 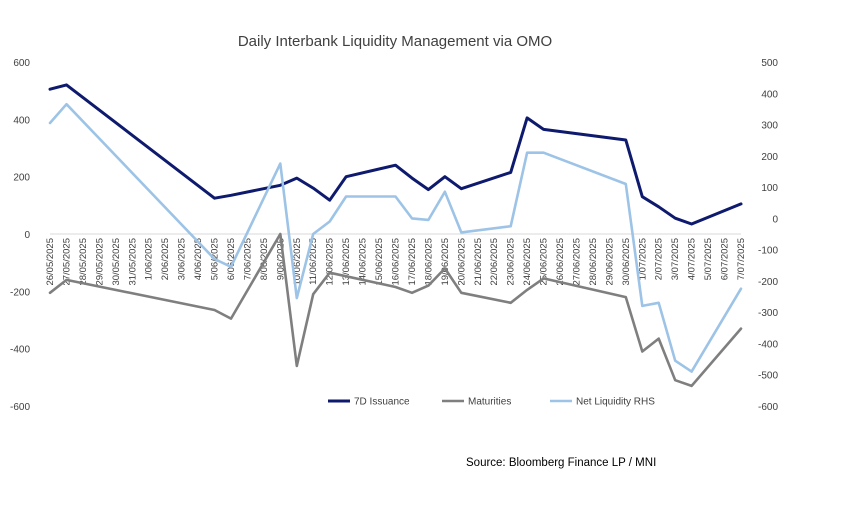 I want to click on right-y-tick-label: 500, so click(x=769, y=63).